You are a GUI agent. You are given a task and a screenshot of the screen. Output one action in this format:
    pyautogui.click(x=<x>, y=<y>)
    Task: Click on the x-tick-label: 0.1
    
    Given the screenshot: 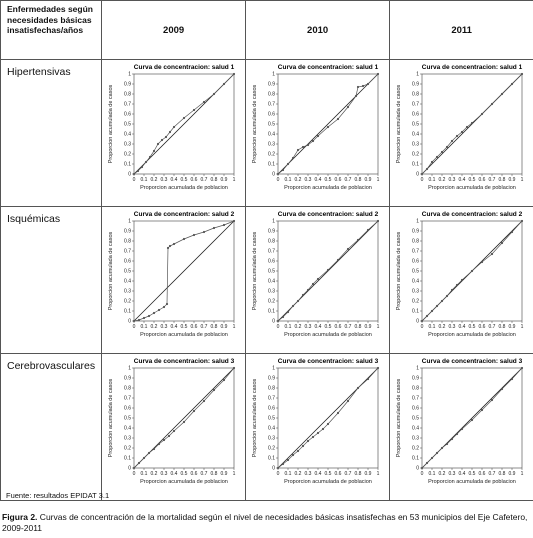 What is the action you would take?
    pyautogui.click(x=144, y=474)
    